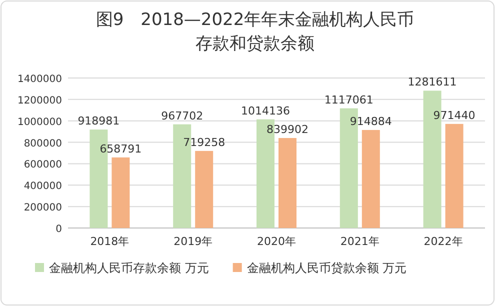  Describe the element at coordinates (204, 142) in the screenshot. I see `data-label: 719258` at that location.